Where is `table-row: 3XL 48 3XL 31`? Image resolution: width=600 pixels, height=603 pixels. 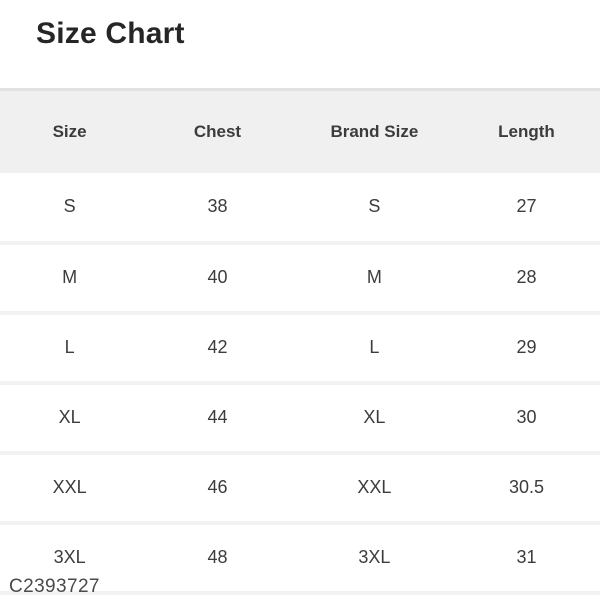 table-row: 3XL 48 3XL 31 is located at coordinates (300, 557).